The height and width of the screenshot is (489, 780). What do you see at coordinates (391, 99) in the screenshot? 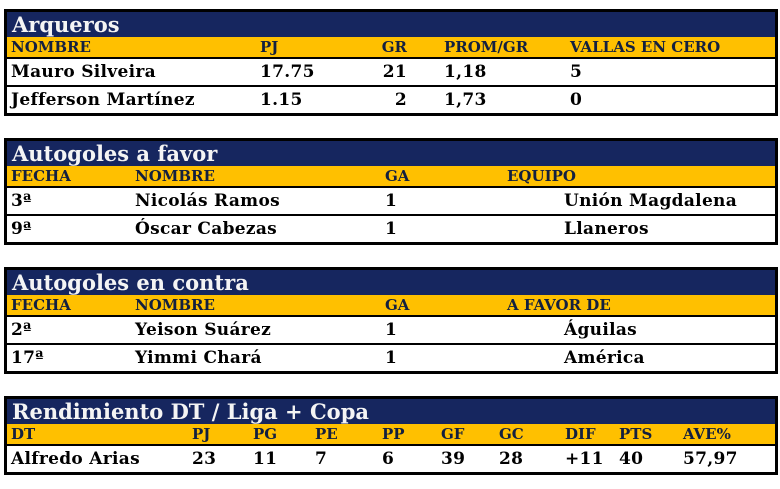
I see `table-row: Jefferson Martínez 1.15 2 1,73 0` at bounding box center [391, 99].